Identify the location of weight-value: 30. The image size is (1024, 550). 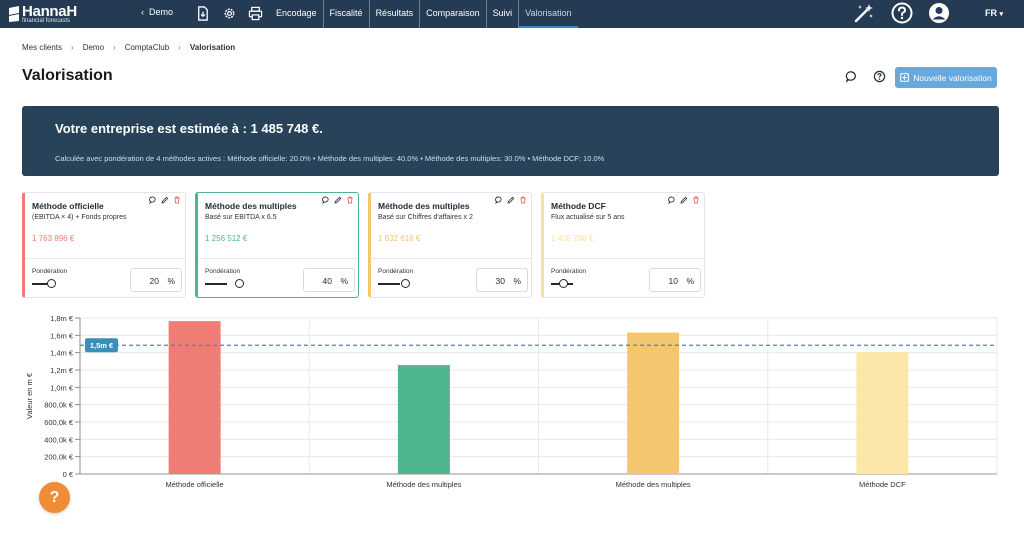
(500, 281).